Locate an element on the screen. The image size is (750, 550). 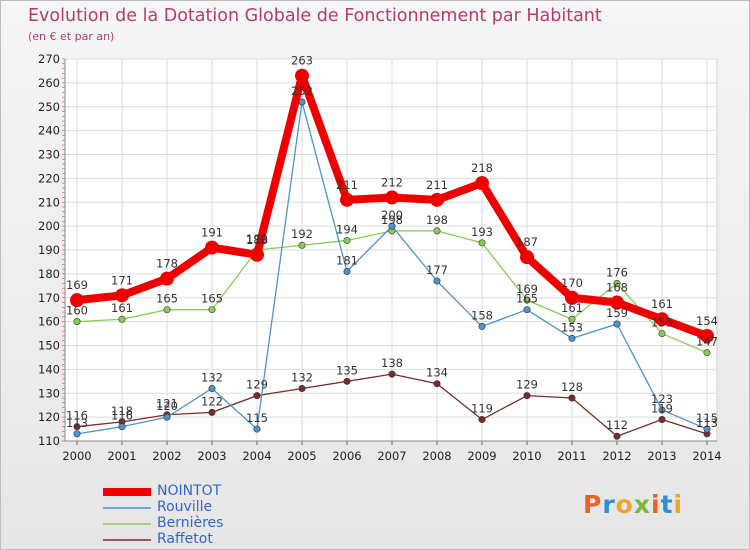
y-tick-label: 200 is located at coordinates (49, 226).